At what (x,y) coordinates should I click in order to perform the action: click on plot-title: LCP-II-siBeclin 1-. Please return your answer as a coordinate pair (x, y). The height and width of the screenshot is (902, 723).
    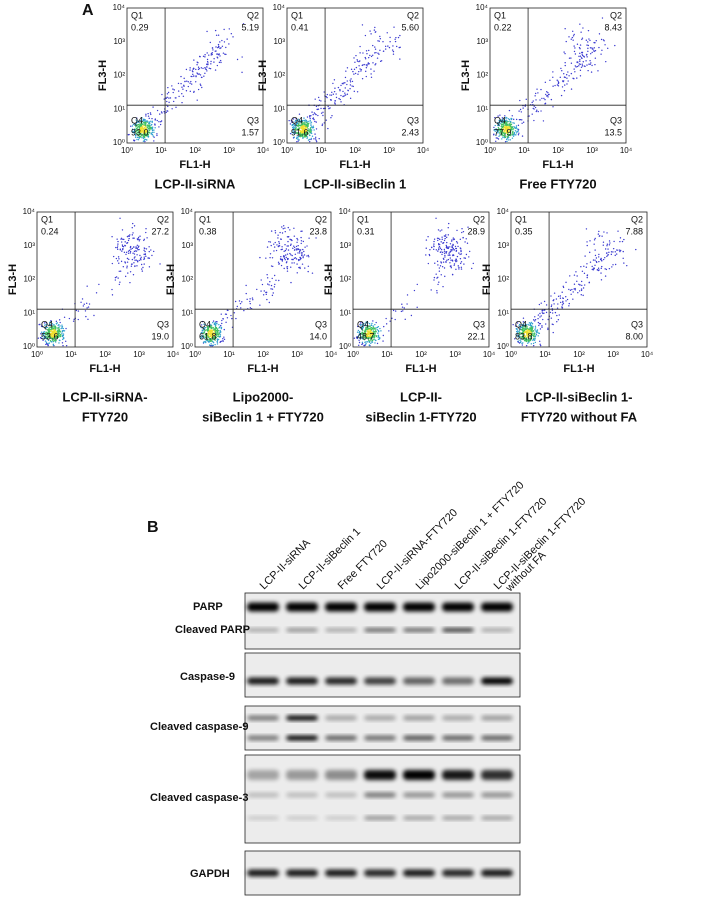
    Looking at the image, I should click on (579, 396).